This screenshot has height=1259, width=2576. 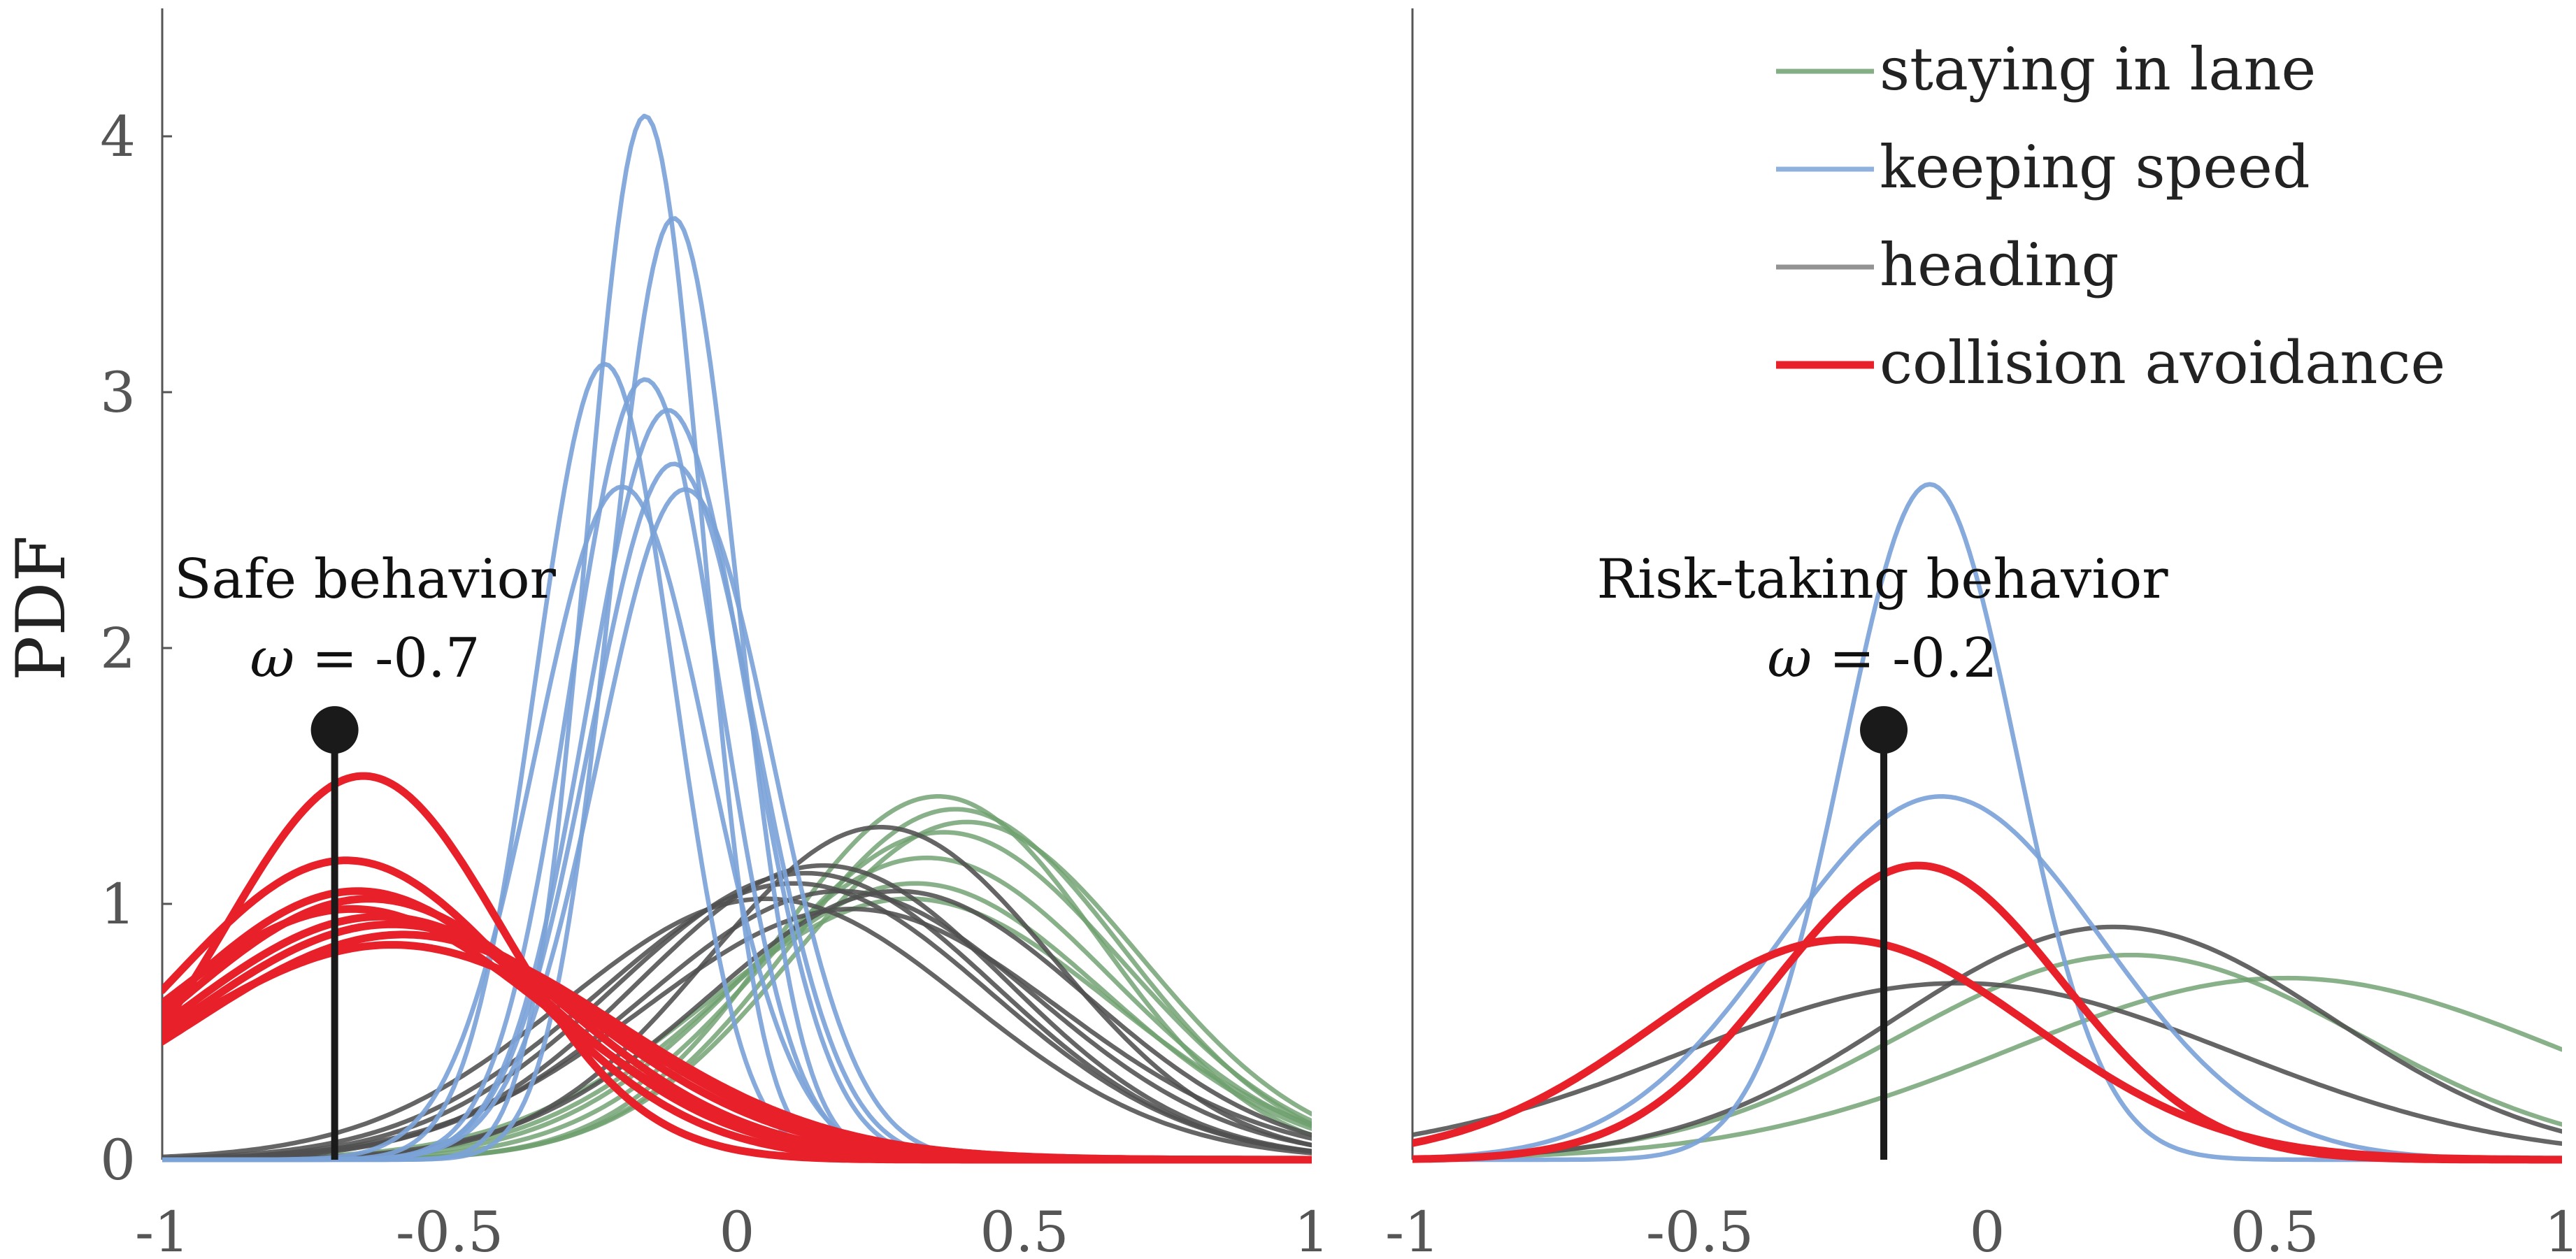 I want to click on y-axis-label: PDF, so click(x=41, y=608).